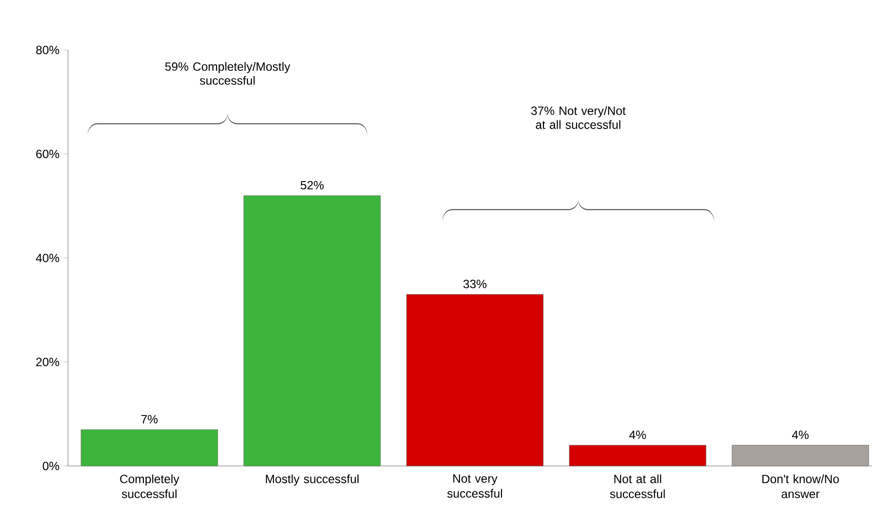  What do you see at coordinates (150, 486) in the screenshot?
I see `x-tick-label: Completely successful` at bounding box center [150, 486].